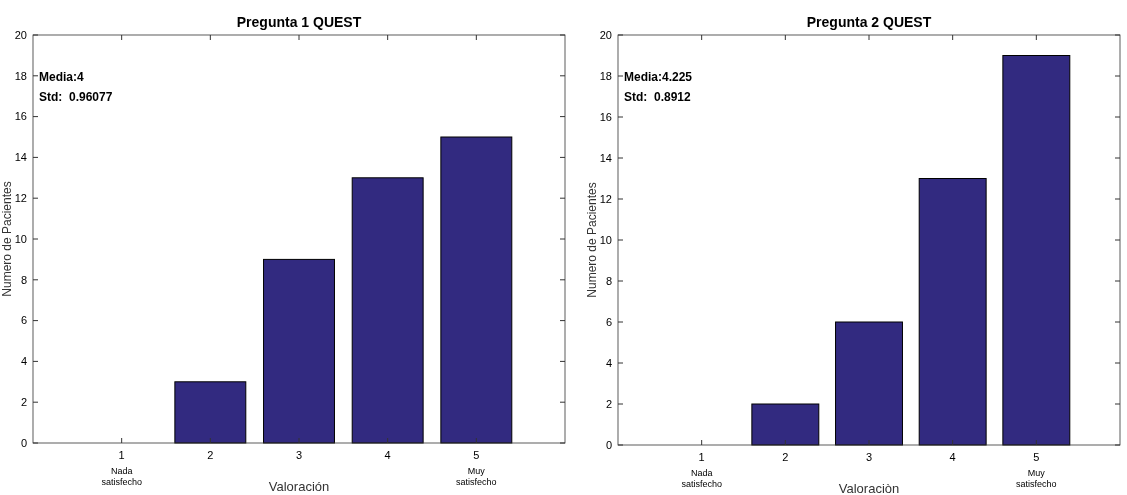 The height and width of the screenshot is (495, 1127). What do you see at coordinates (658, 97) in the screenshot?
I see `annotation: Std: 0.8912` at bounding box center [658, 97].